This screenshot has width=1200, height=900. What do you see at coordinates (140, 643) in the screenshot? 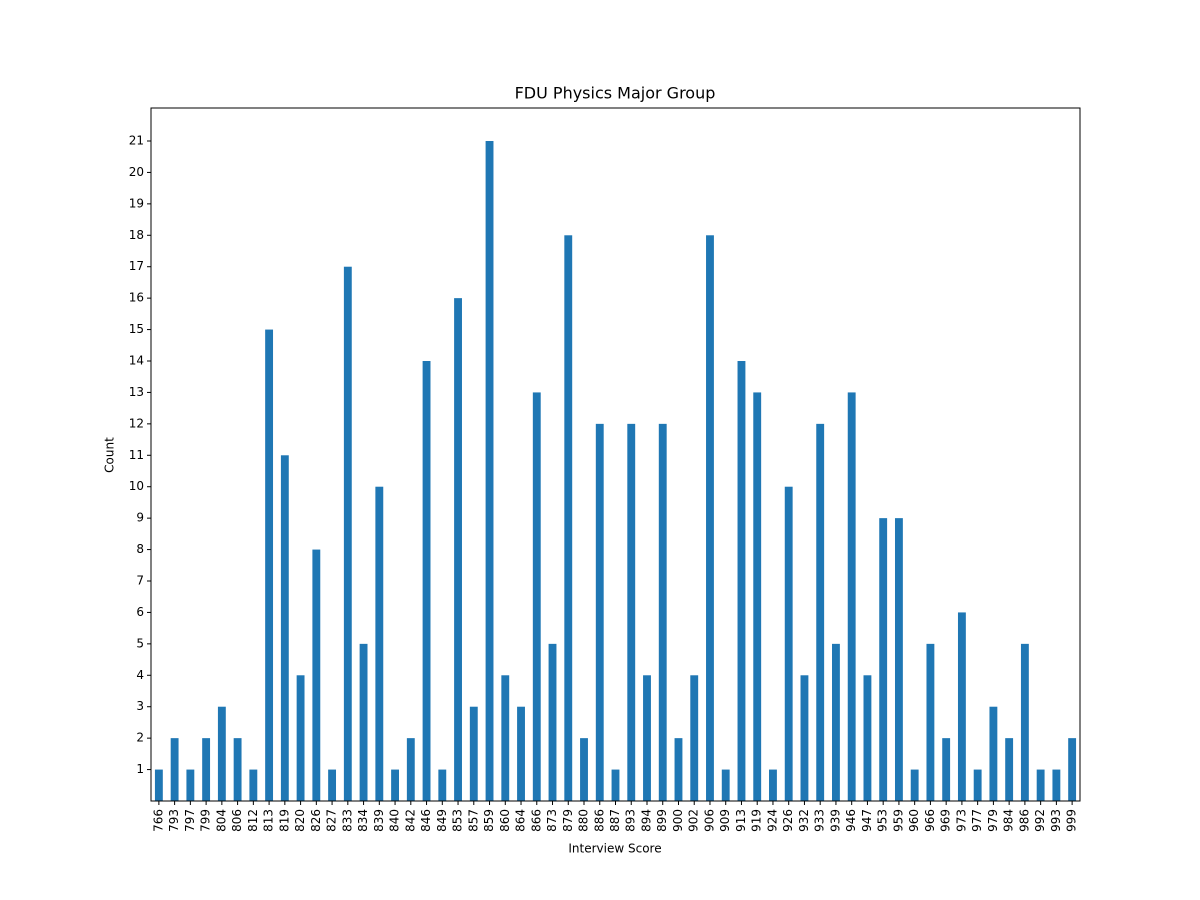
I see `y-tick-label: 5` at bounding box center [140, 643].